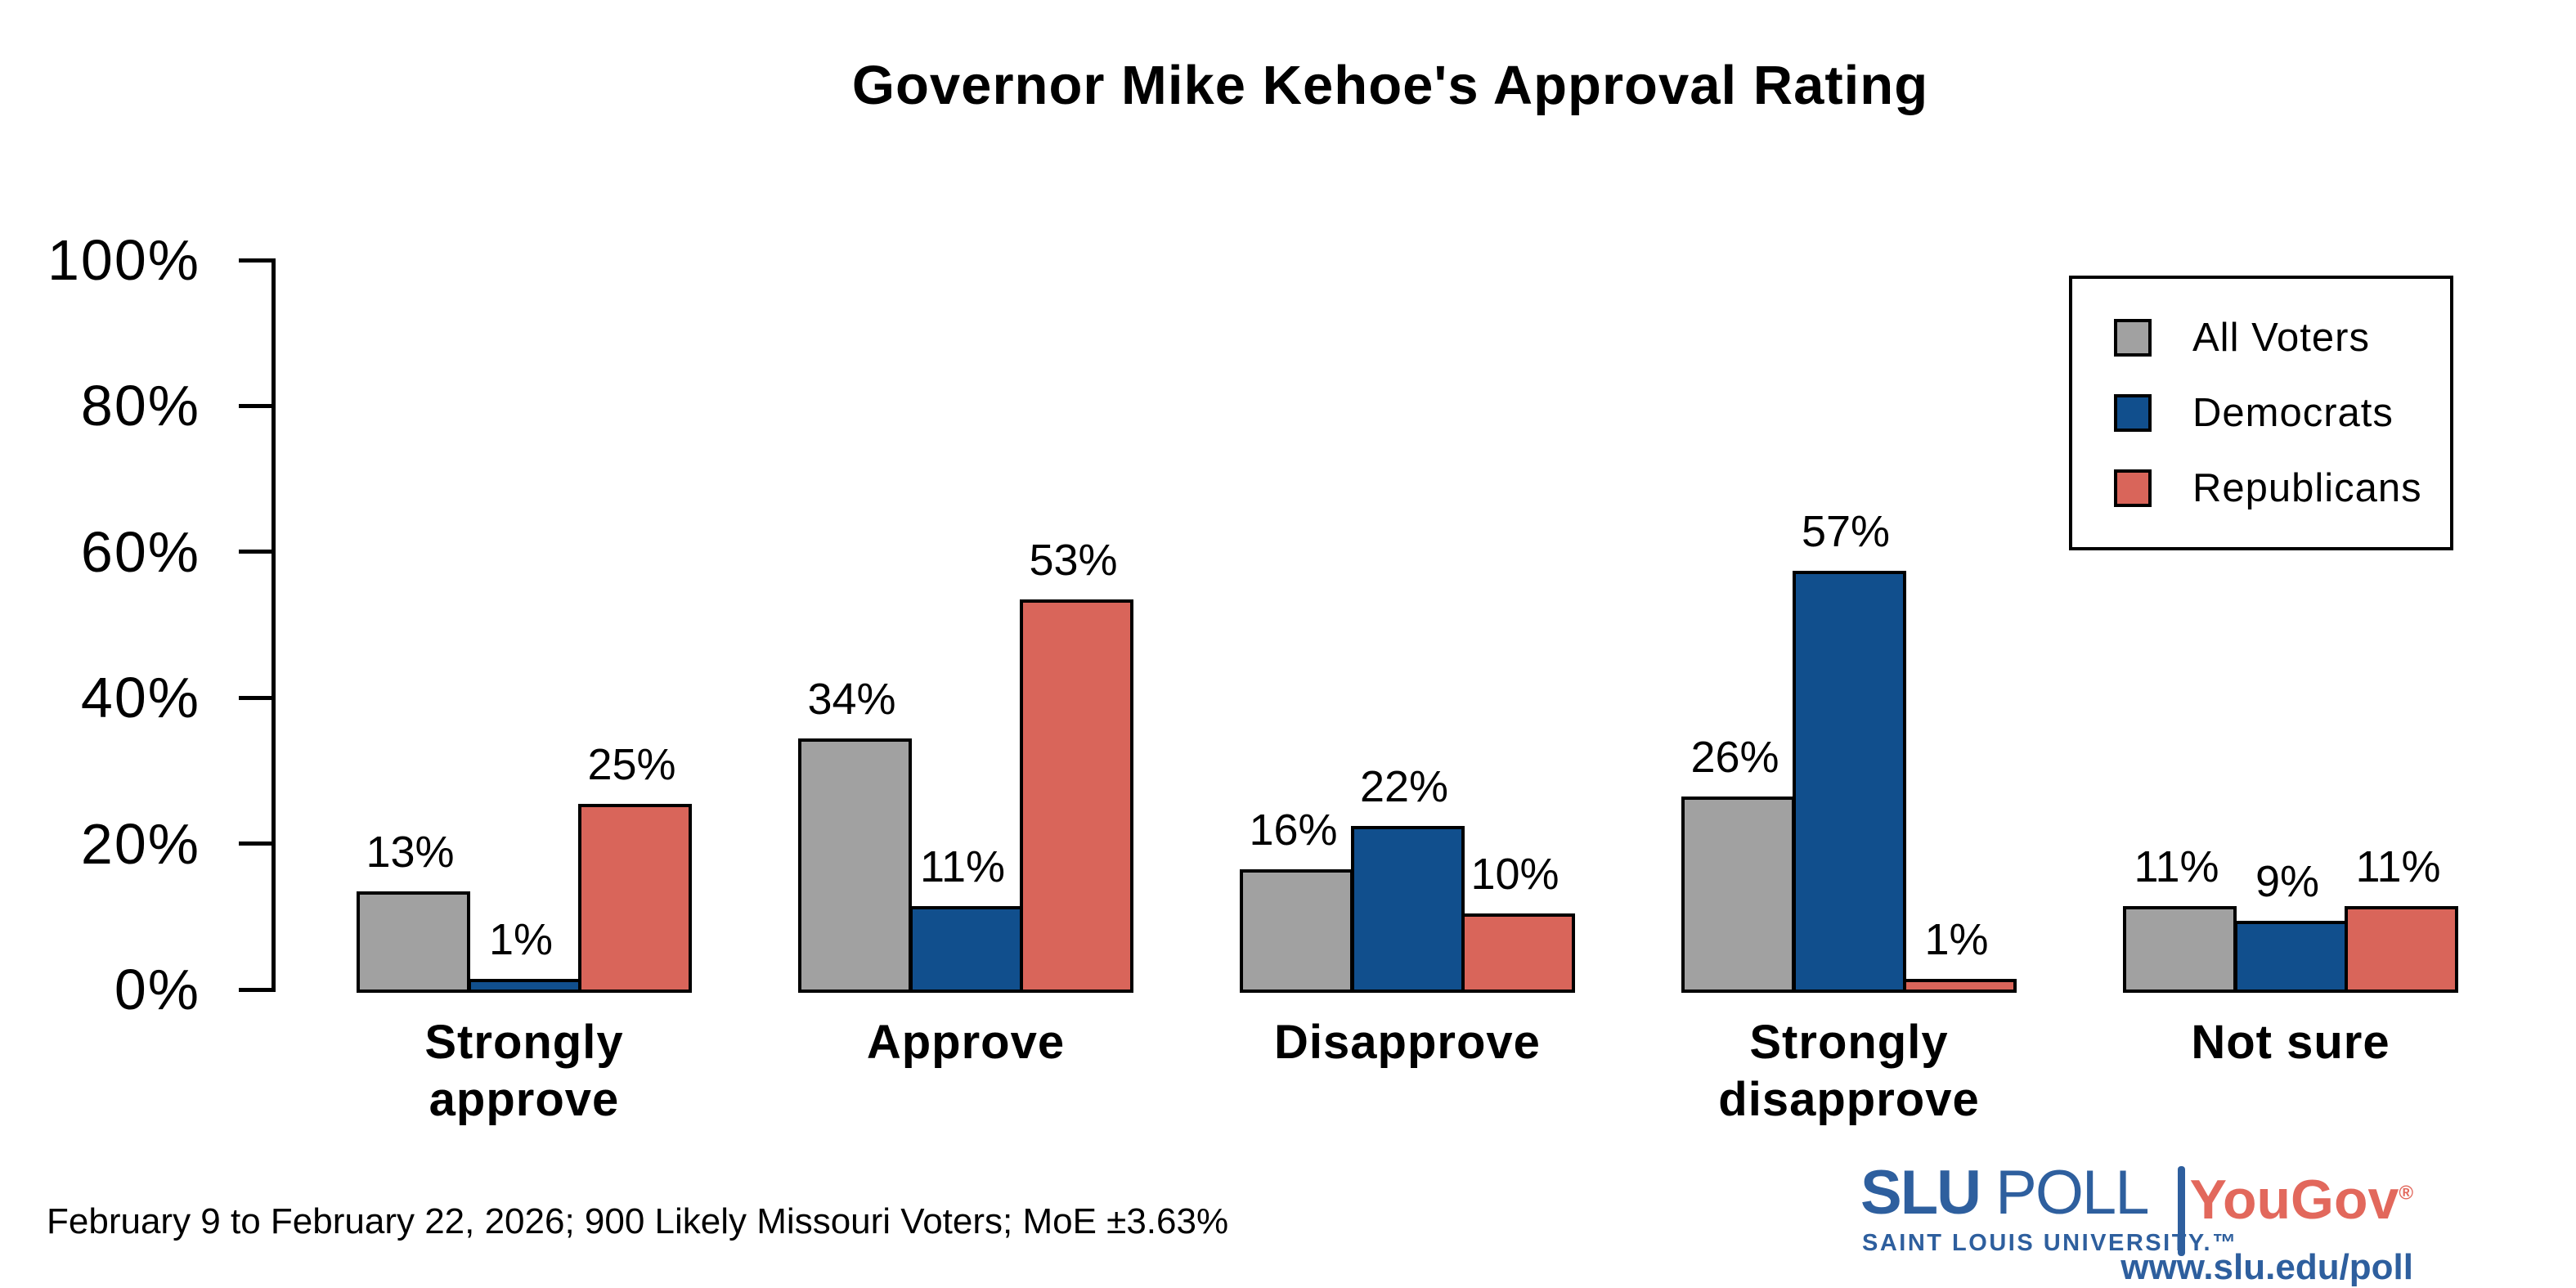 This screenshot has width=2576, height=1288. Describe the element at coordinates (411, 852) in the screenshot. I see `value-label-all-voters-strongly-approve: 13%` at that location.